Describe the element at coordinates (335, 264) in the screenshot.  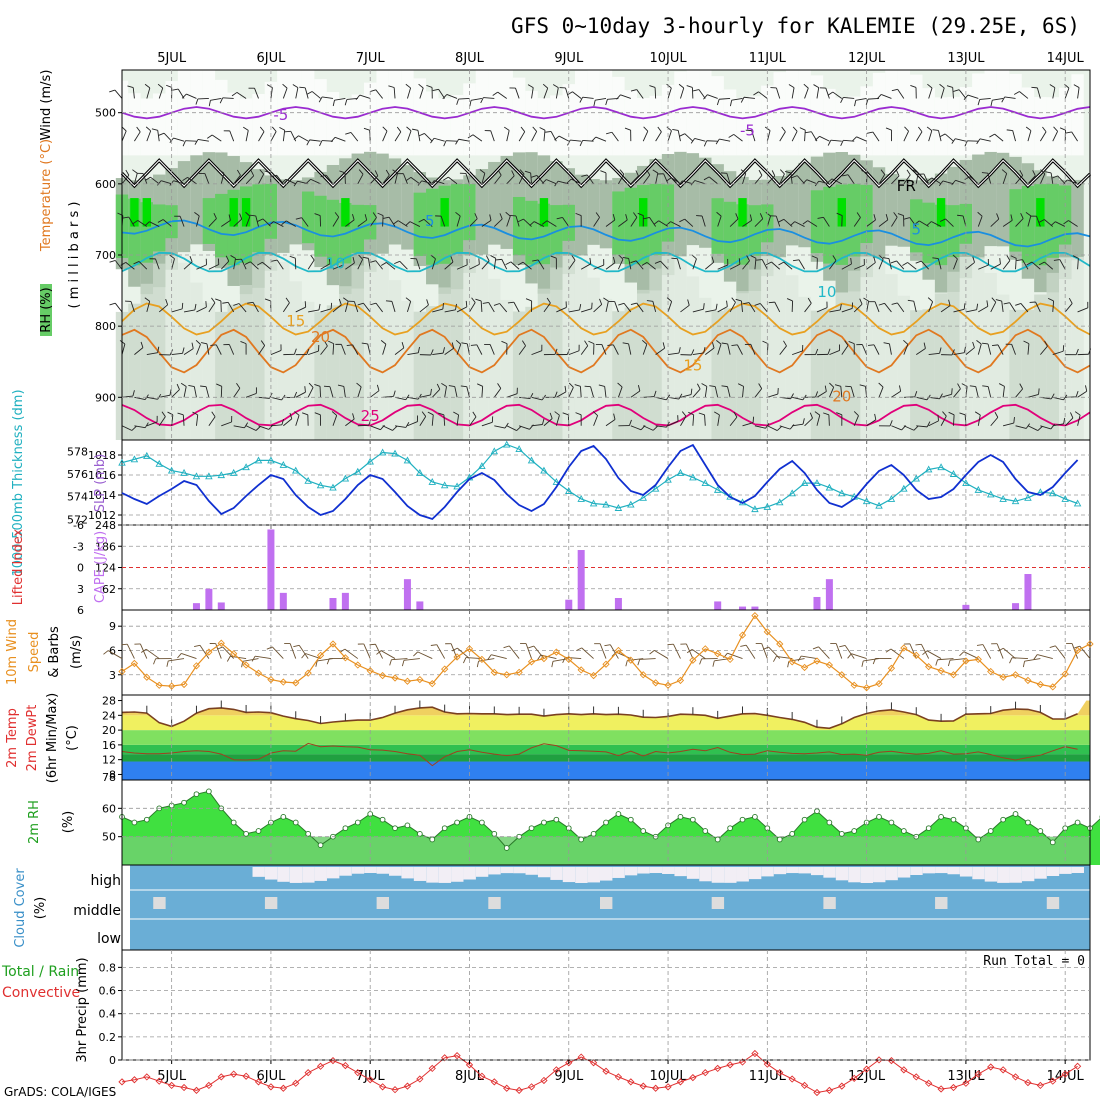
I see `isotherm-label: 10` at that location.